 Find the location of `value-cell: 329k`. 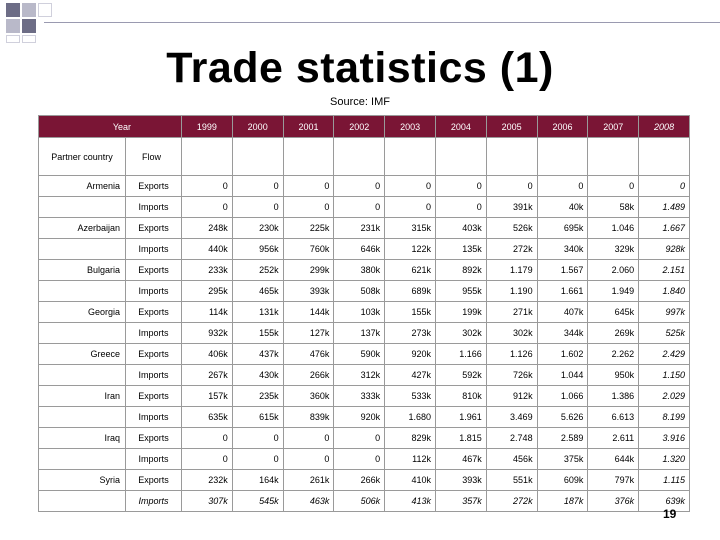

value-cell: 329k is located at coordinates (613, 249).